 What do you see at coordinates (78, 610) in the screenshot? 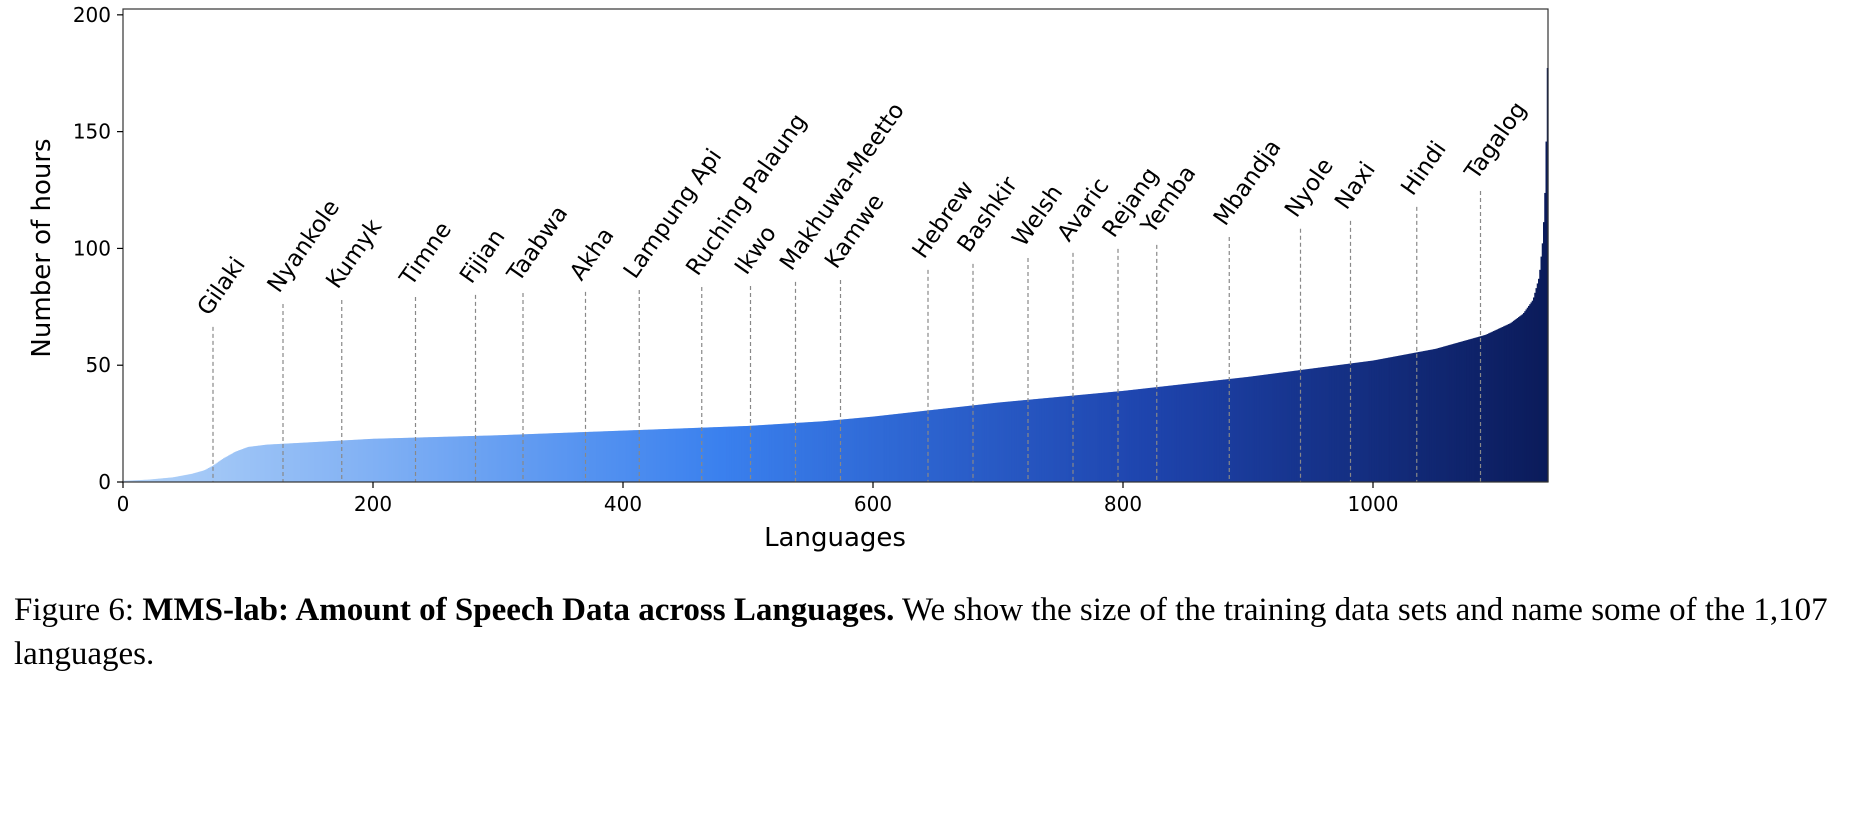
I see `caption-prefix: Figure 6:` at bounding box center [78, 610].